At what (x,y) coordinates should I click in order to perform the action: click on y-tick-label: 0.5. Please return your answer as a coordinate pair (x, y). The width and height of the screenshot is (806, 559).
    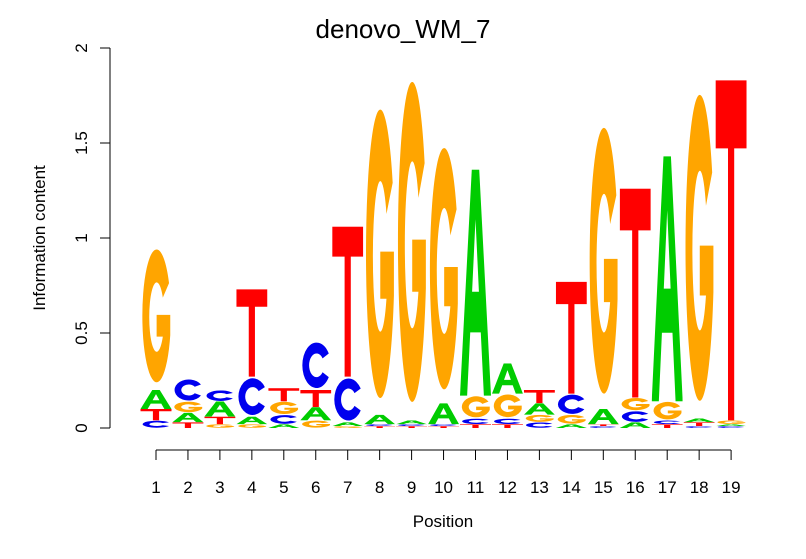
    Looking at the image, I should click on (81, 333).